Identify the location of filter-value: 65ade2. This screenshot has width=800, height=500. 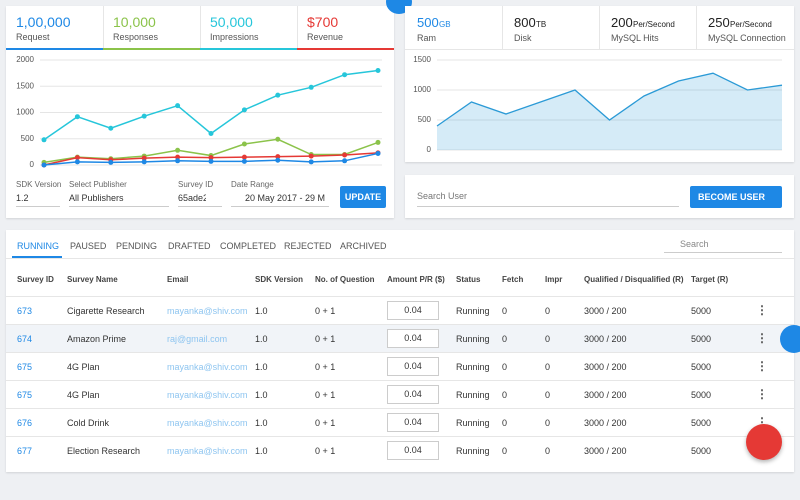
(192, 198).